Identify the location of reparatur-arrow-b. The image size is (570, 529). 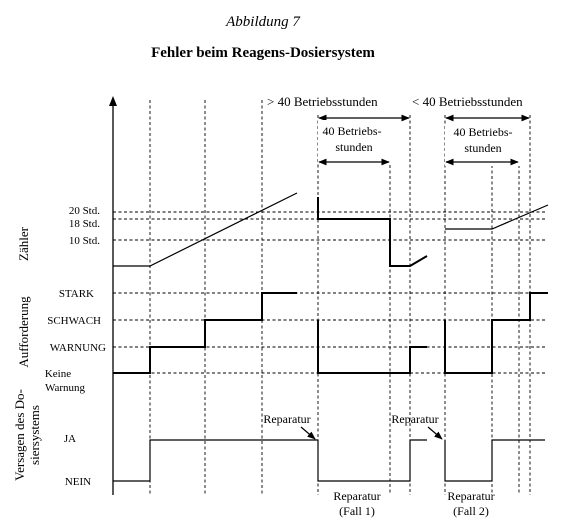
(435, 433).